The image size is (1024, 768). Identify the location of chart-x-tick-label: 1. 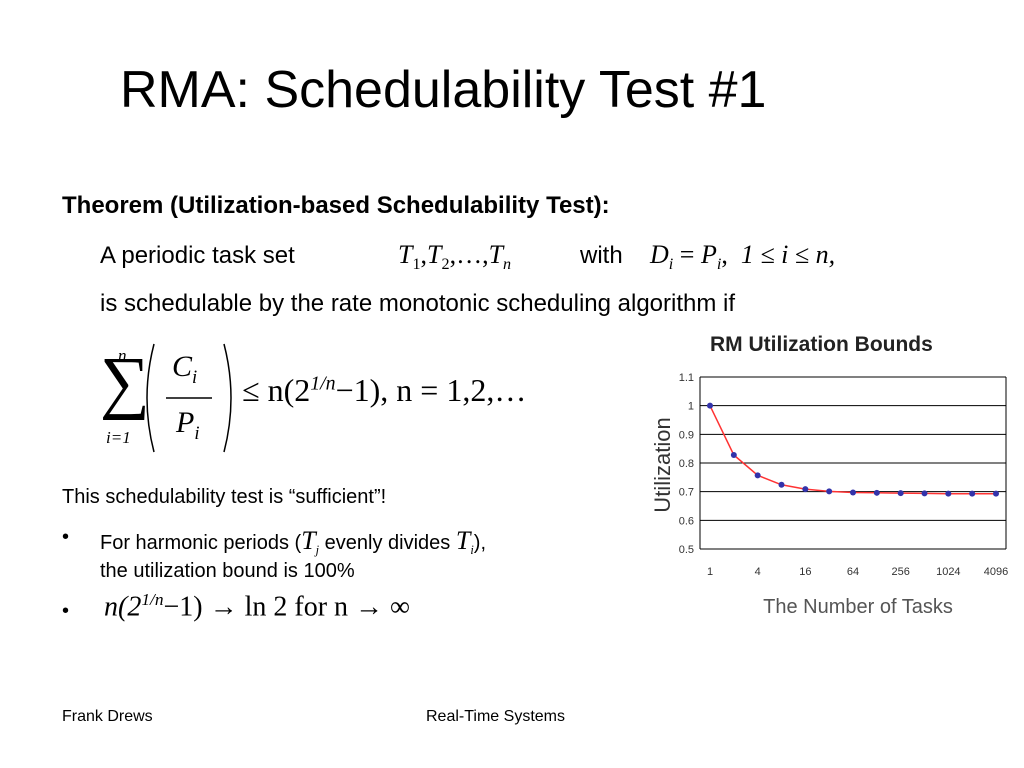
(710, 572).